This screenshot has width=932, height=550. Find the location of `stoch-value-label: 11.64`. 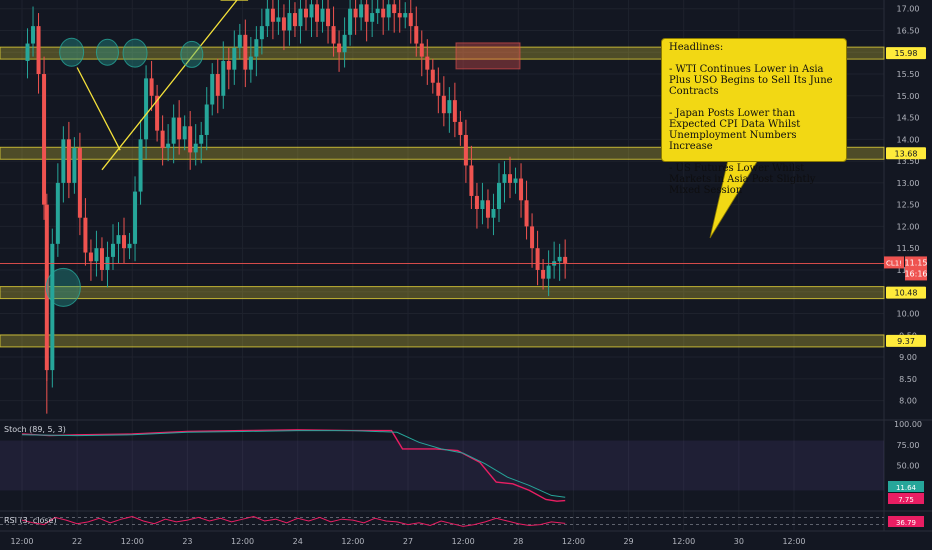

stoch-value-label: 11.64 is located at coordinates (906, 488).